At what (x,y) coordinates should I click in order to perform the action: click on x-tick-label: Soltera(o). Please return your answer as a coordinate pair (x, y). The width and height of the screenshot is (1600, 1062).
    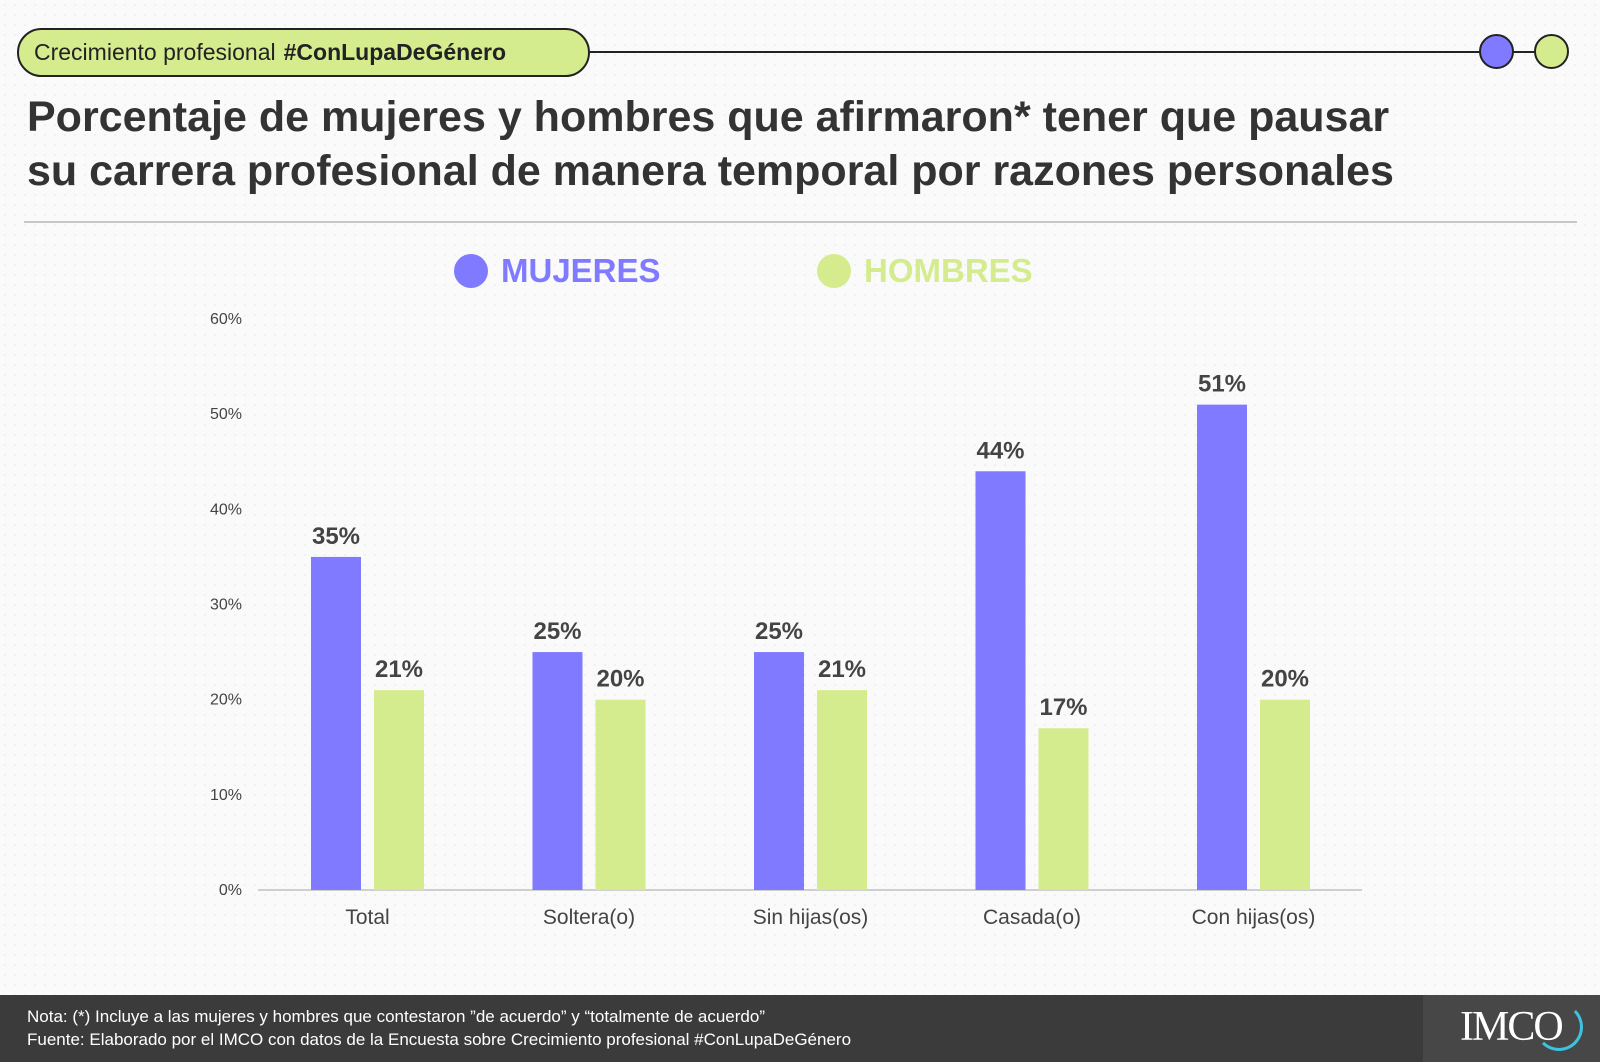
    Looking at the image, I should click on (589, 917).